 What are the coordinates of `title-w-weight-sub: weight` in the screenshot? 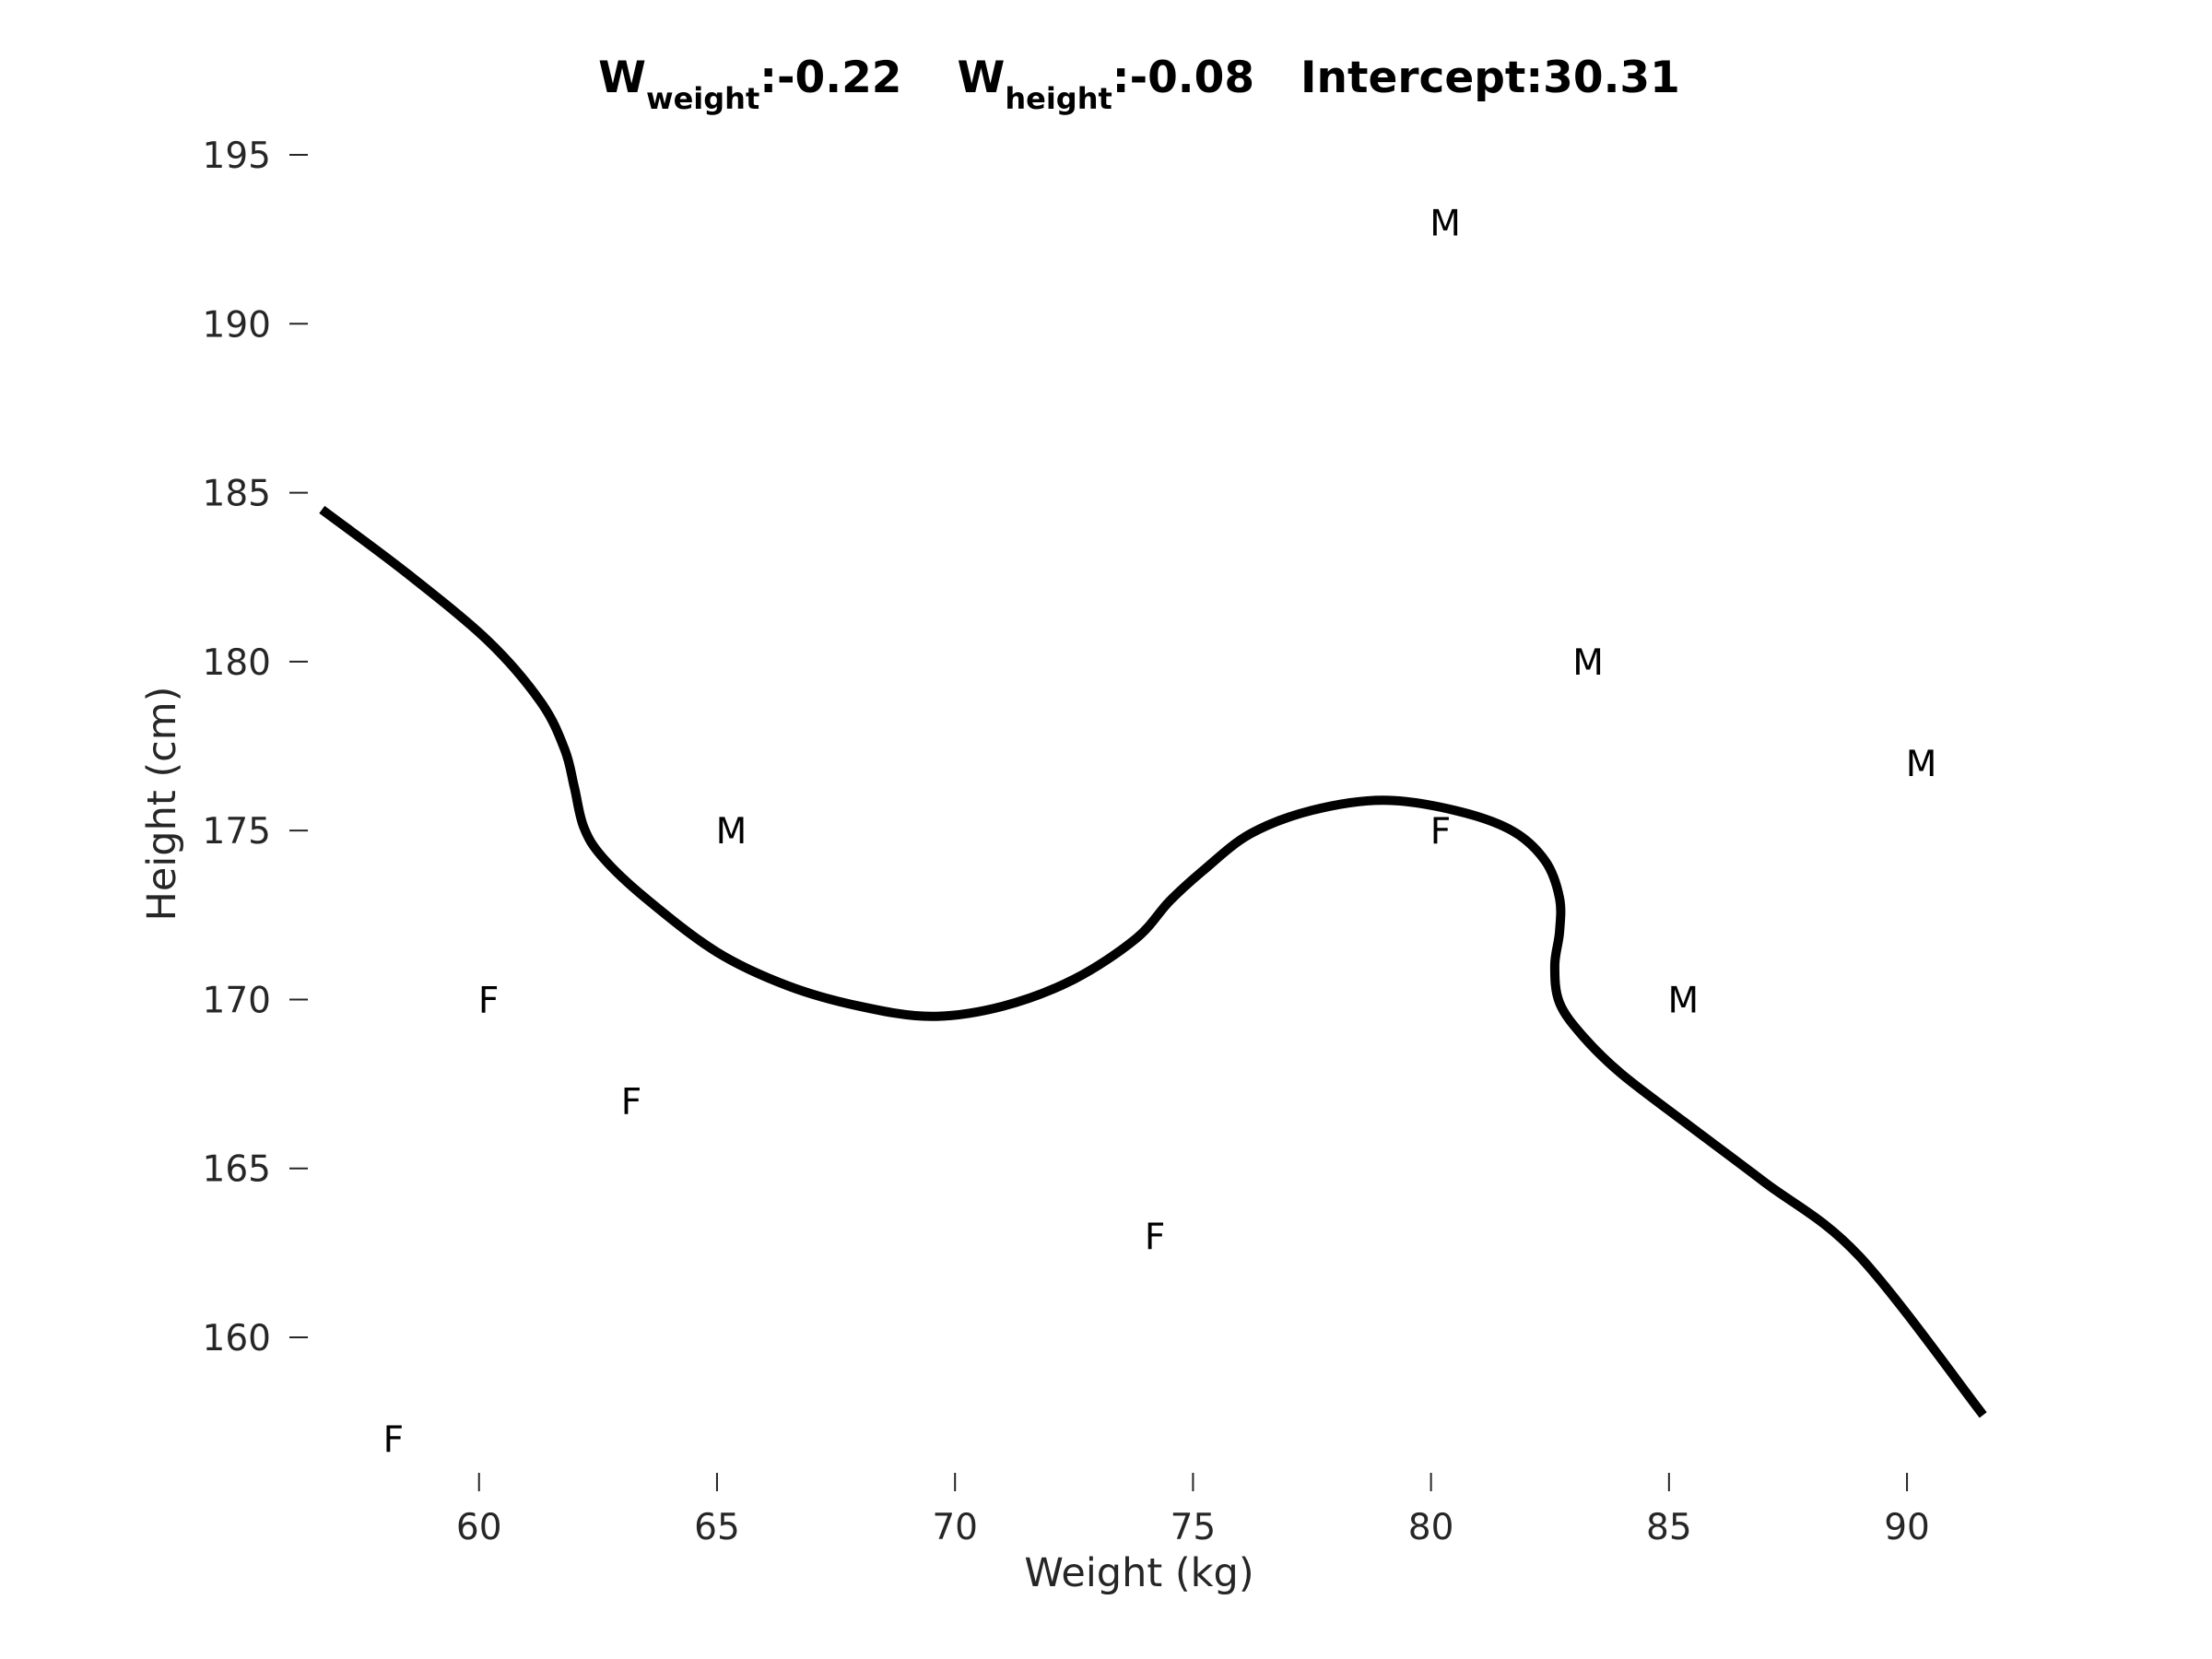 It's located at (702, 98).